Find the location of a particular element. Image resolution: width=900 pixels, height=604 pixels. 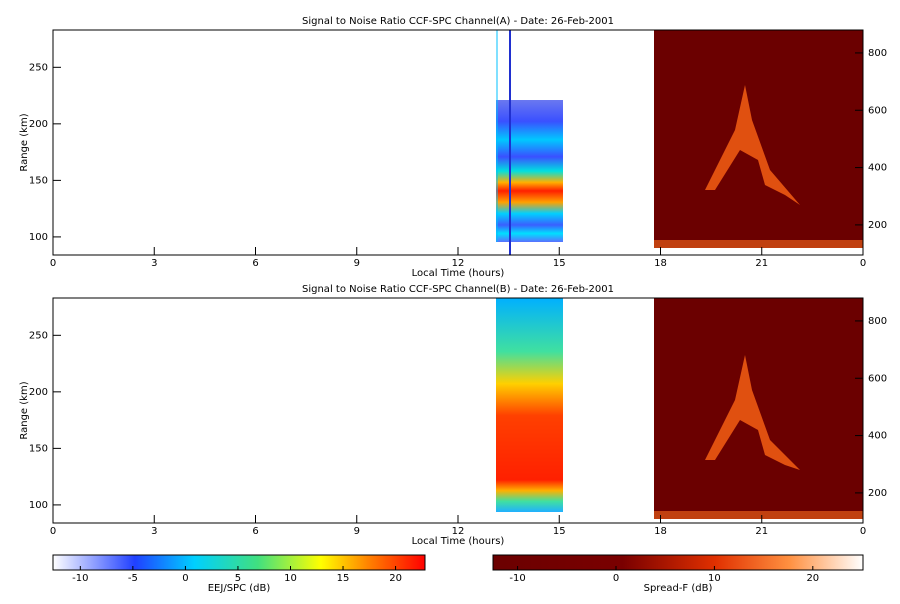

colorbar-label: EEJ/SPC (dB) is located at coordinates (239, 588).